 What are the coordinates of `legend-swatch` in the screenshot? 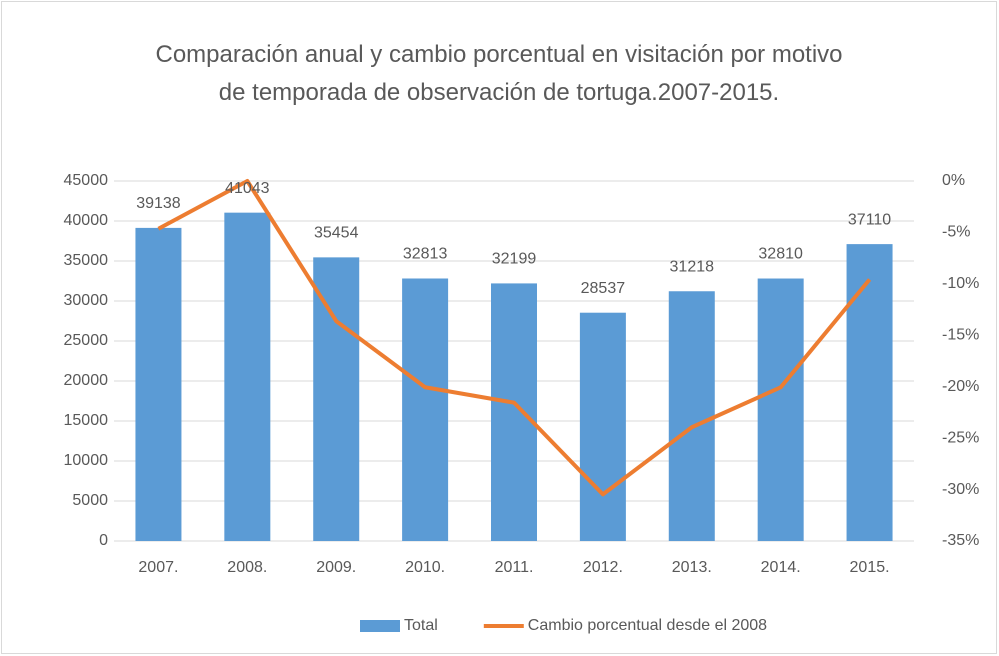 It's located at (380, 626).